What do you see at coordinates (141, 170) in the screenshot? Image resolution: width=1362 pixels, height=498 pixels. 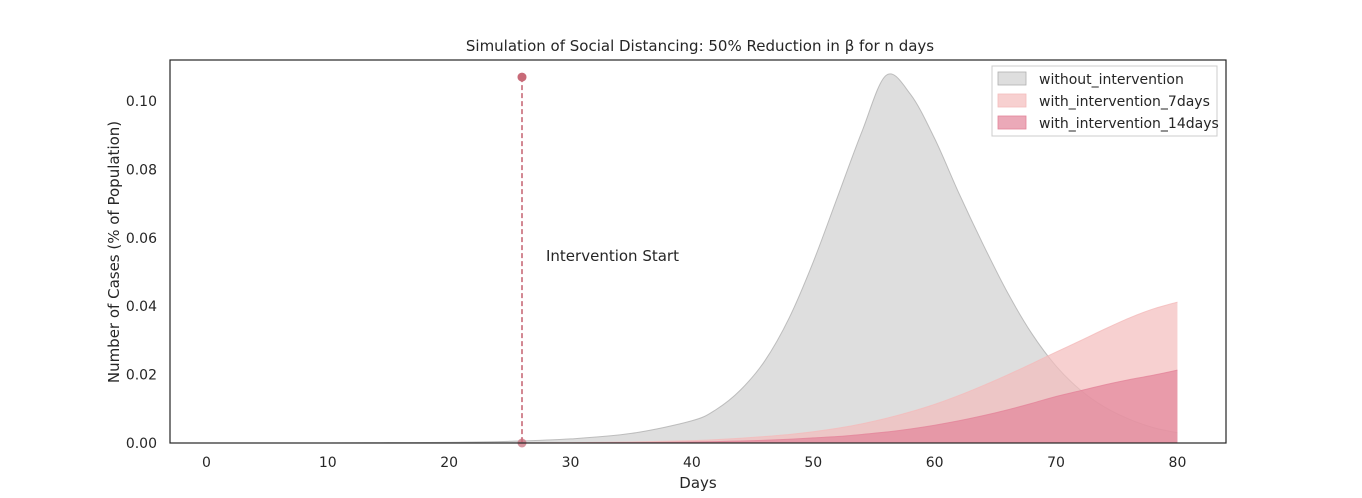 I see `y-tick-label: 0.08` at bounding box center [141, 170].